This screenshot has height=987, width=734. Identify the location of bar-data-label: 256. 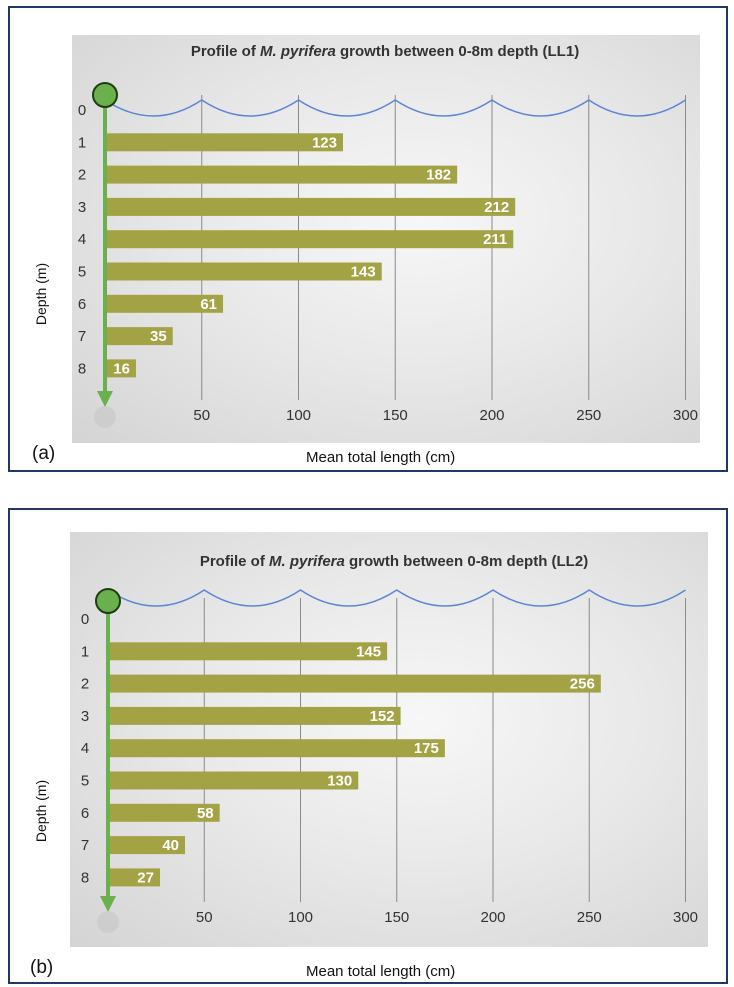
(582, 684).